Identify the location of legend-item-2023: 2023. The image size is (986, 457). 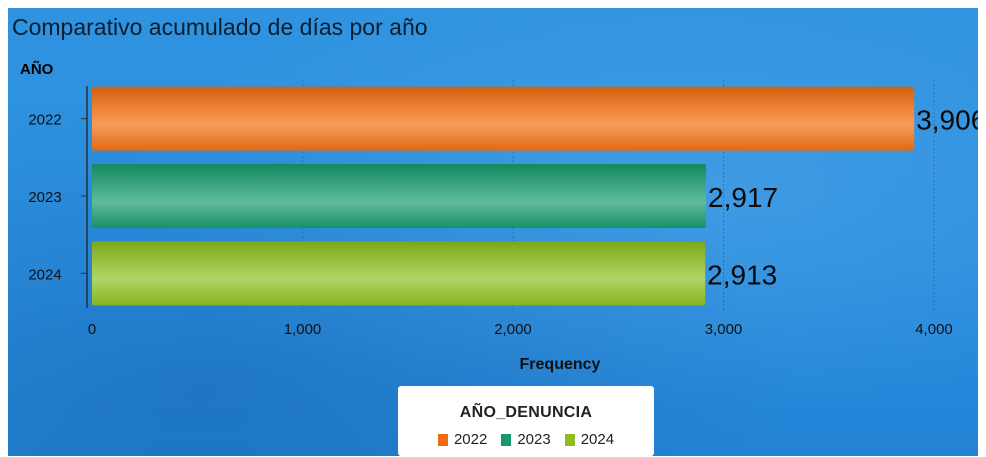
(526, 439).